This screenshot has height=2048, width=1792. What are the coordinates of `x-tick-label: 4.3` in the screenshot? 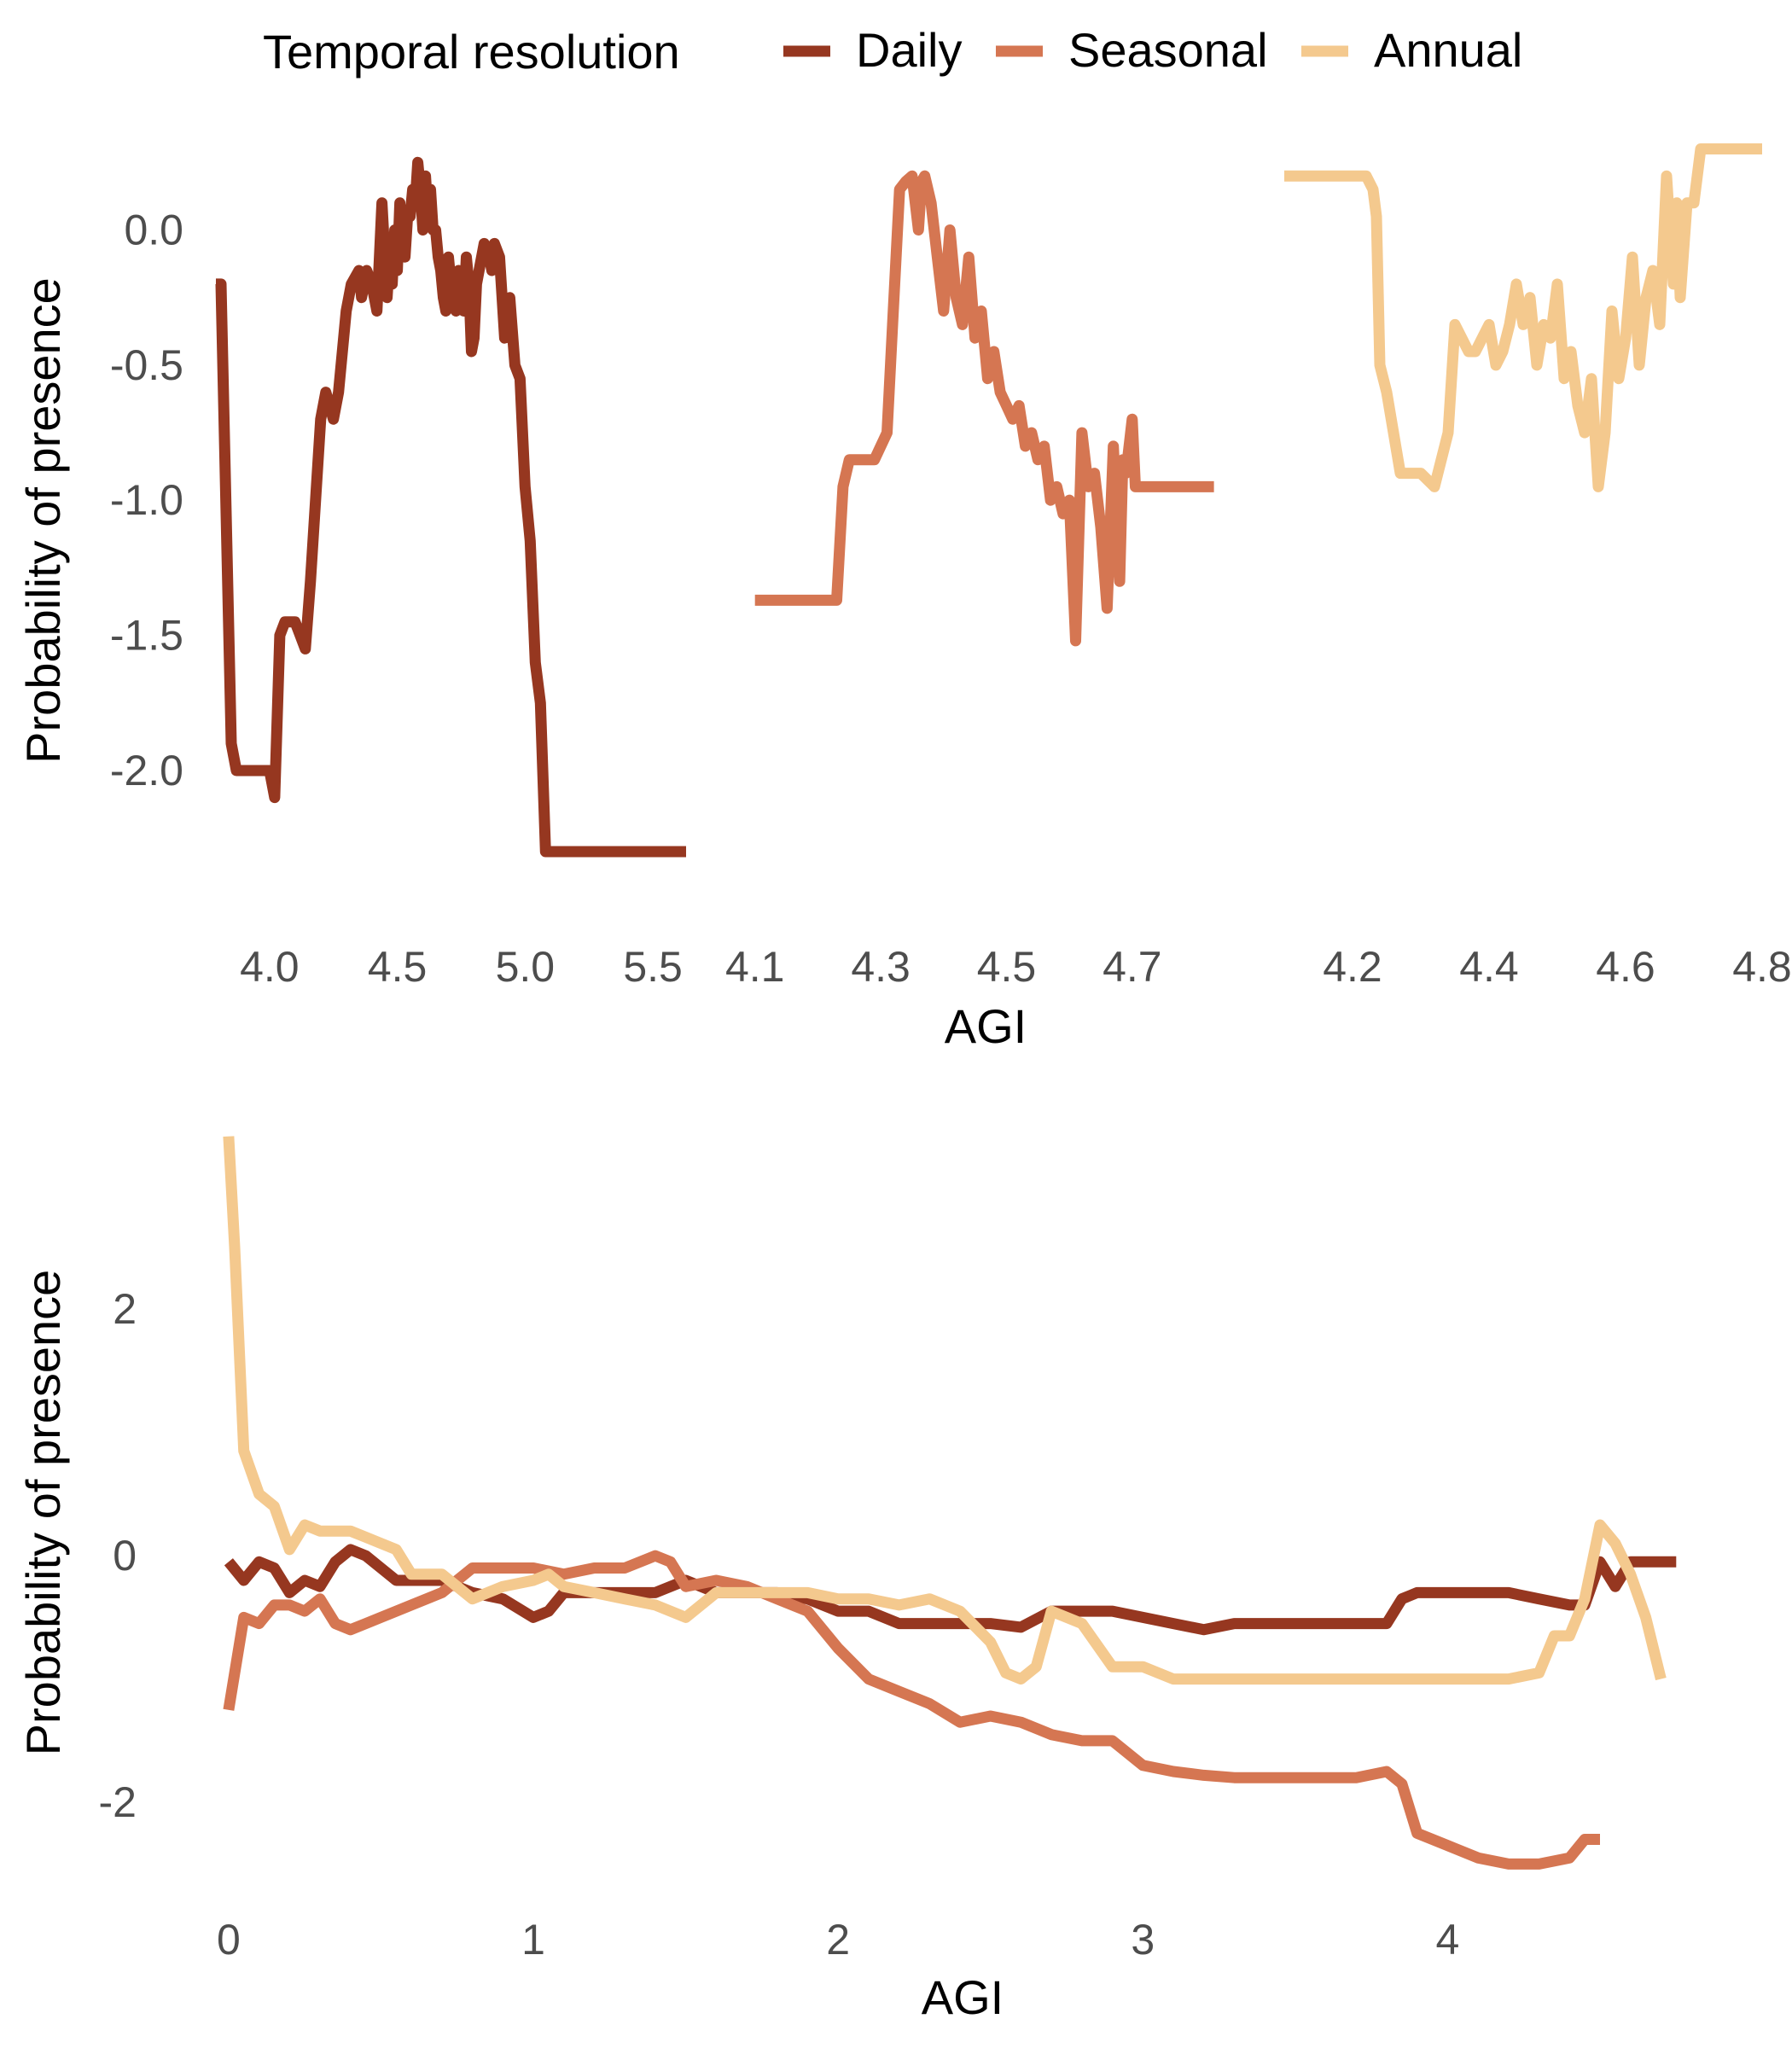 It's located at (881, 967).